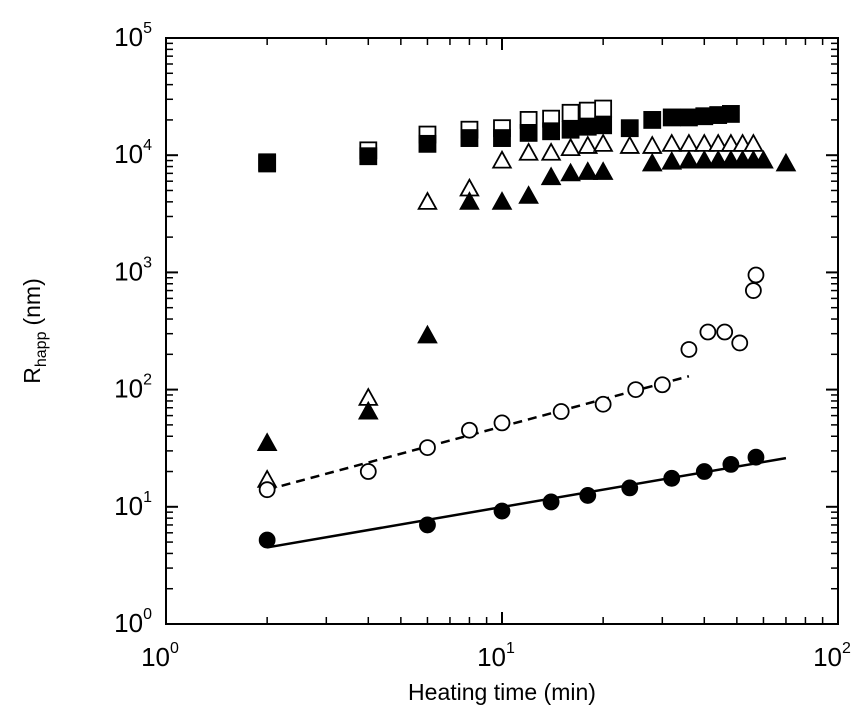 The image size is (867, 724). I want to click on y-tick-label: 10⁴, so click(133, 153).